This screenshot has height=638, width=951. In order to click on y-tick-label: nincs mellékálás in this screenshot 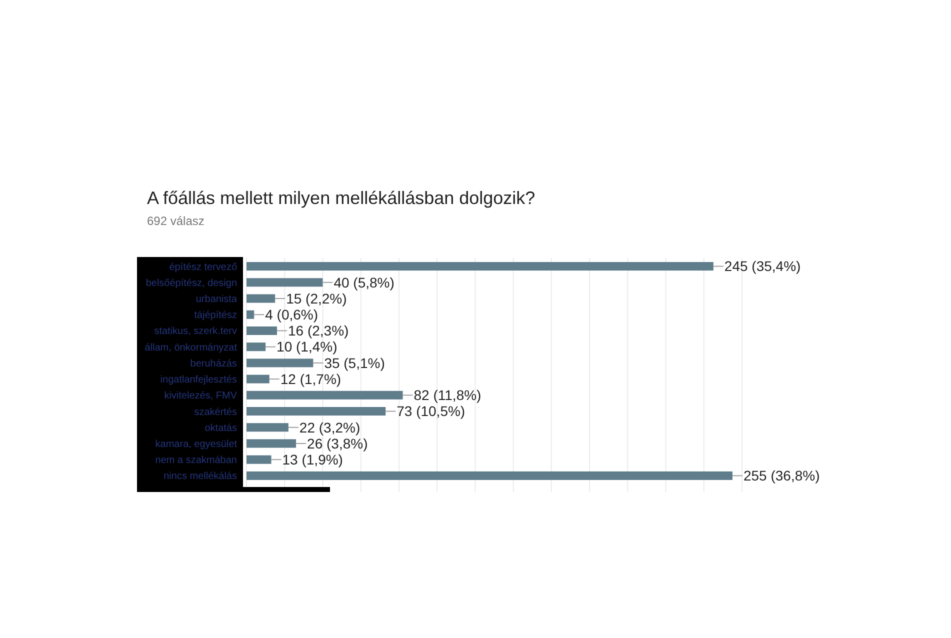, I will do `click(200, 476)`.